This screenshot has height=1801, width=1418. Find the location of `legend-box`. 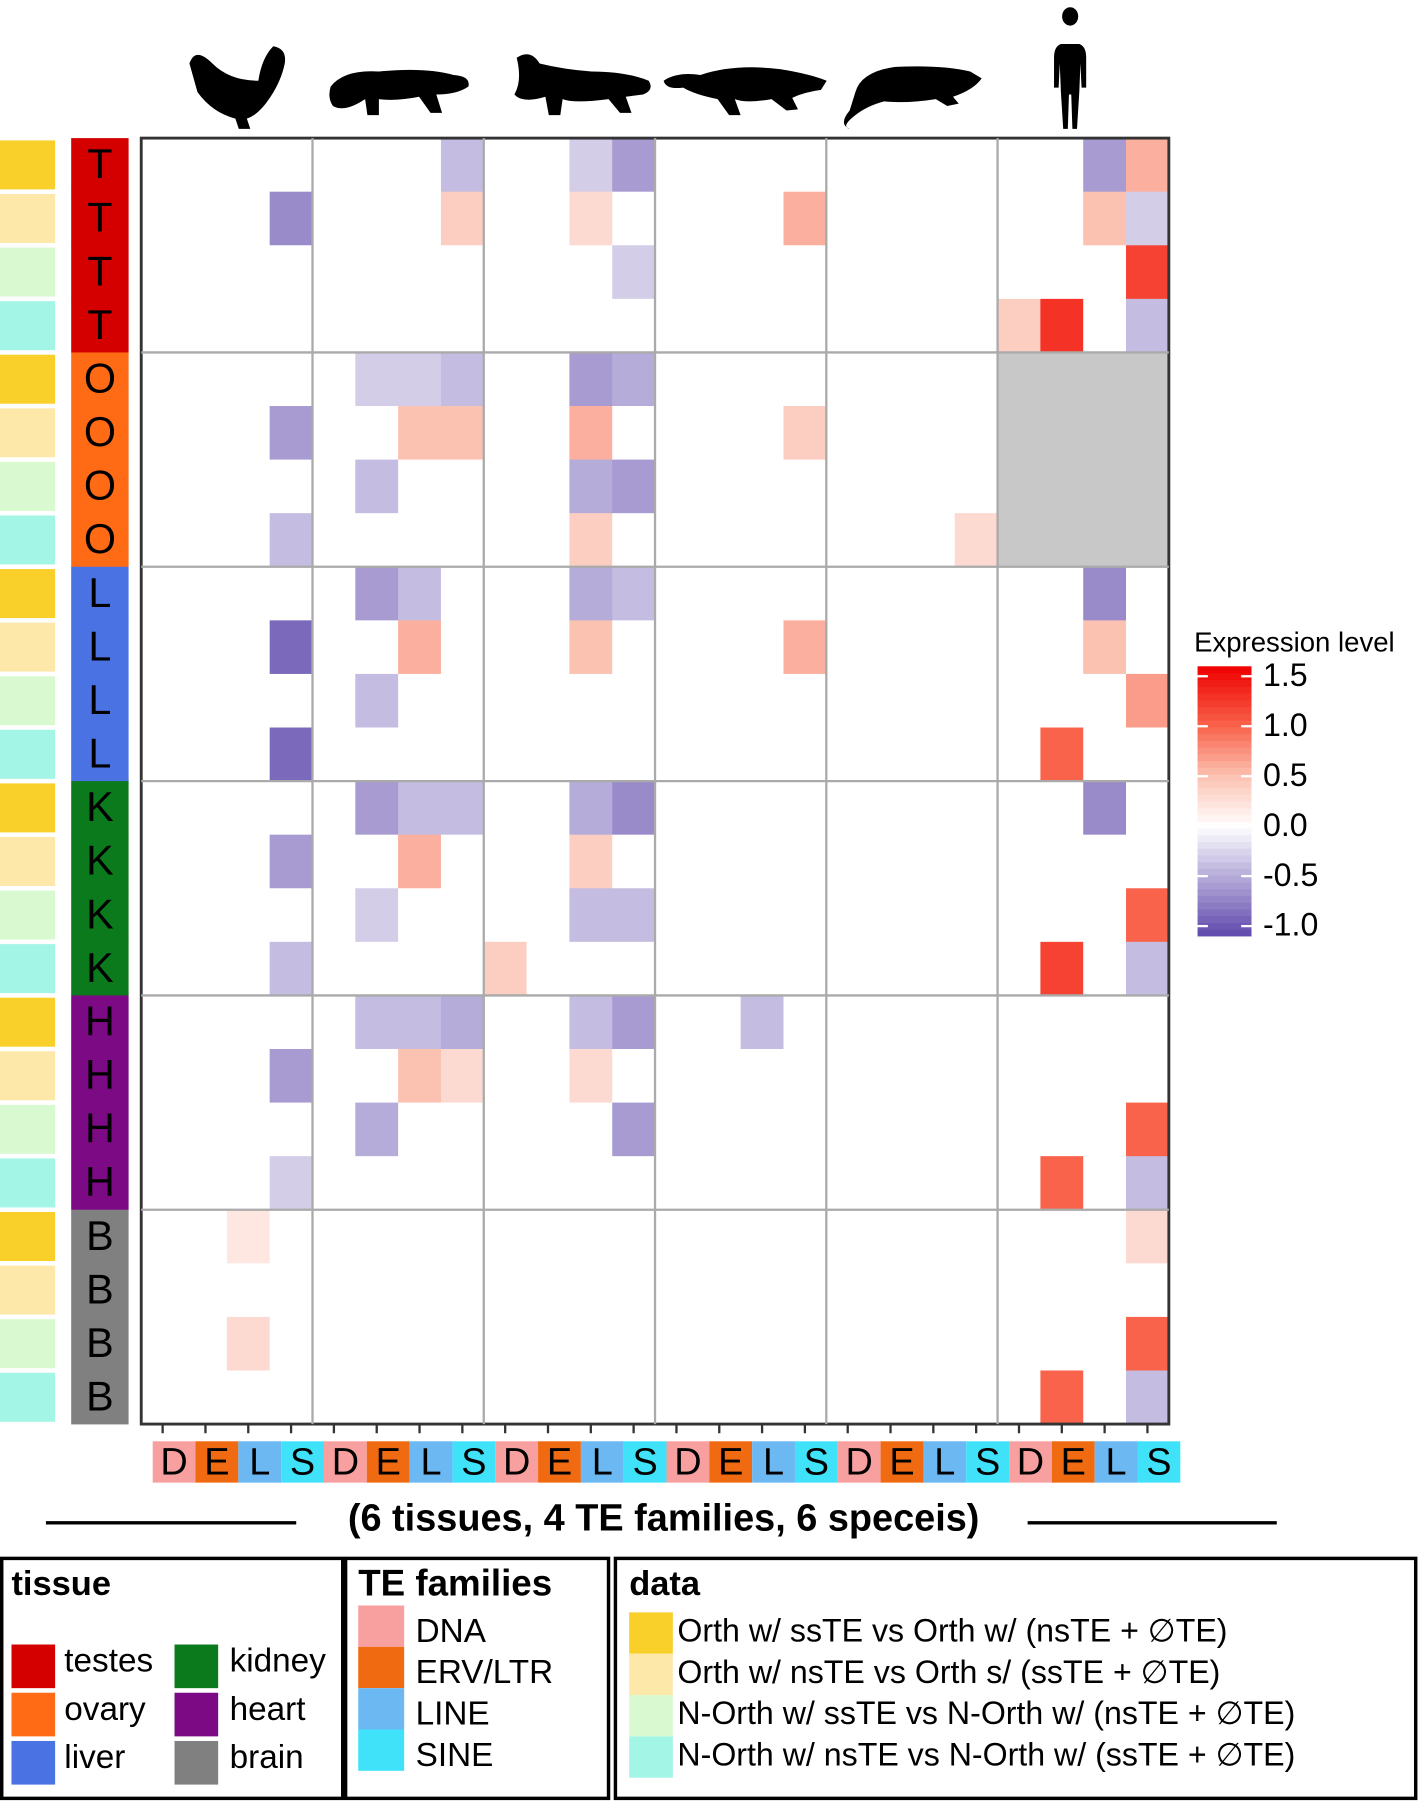

legend-box is located at coordinates (172, 1678).